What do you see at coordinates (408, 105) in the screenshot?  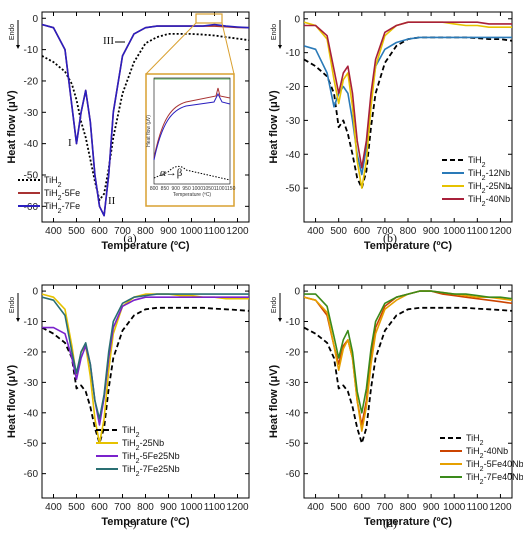 I see `series-line-tih2-25nb` at bounding box center [408, 105].